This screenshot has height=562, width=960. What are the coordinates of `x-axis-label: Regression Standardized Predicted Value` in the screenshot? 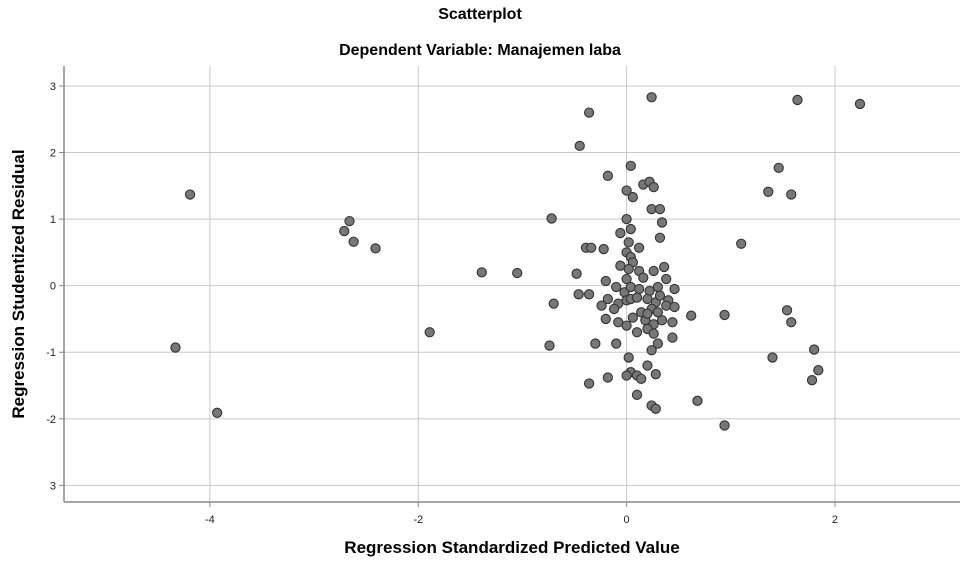 It's located at (511, 547).